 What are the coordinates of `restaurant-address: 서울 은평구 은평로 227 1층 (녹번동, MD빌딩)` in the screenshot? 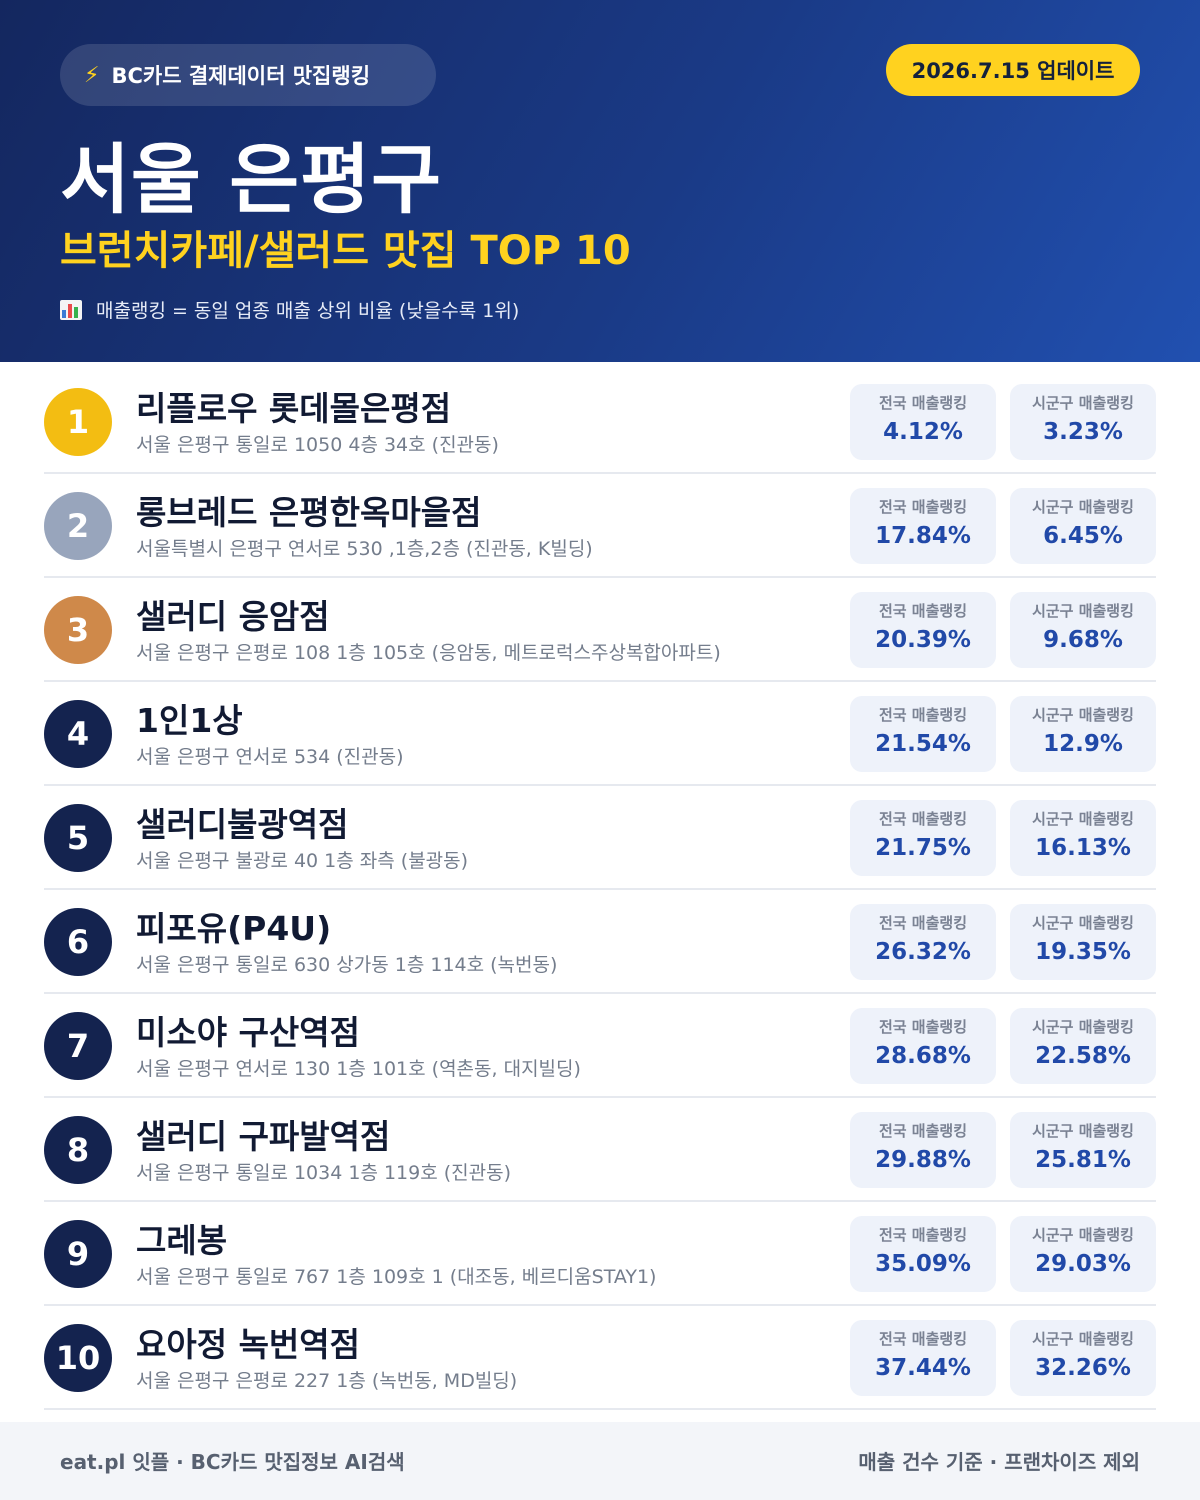 It's located at (327, 1381).